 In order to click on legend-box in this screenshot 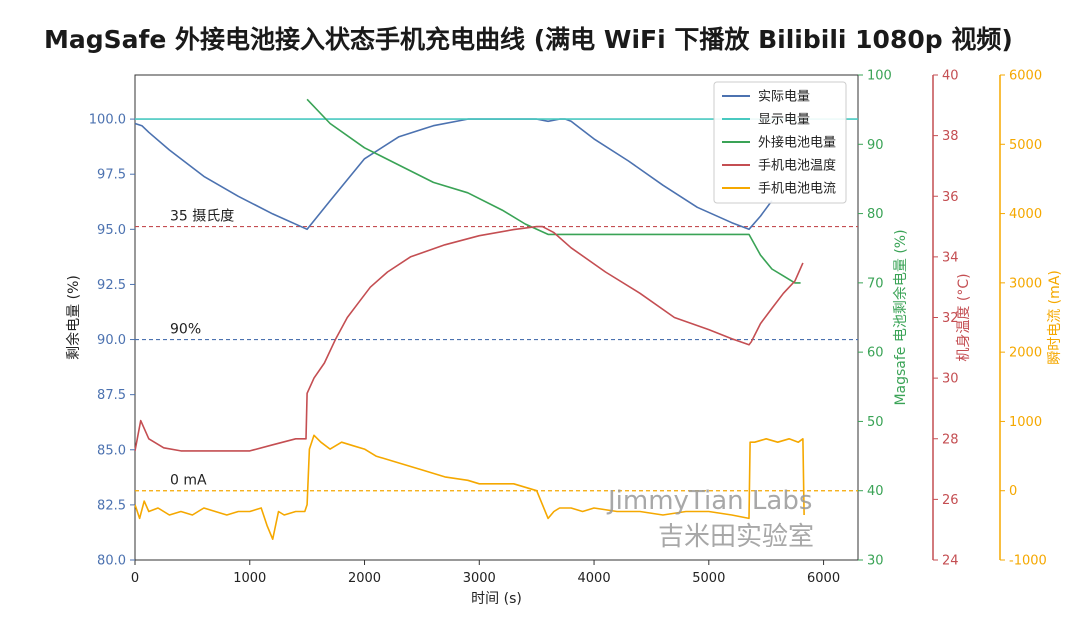, I will do `click(780, 142)`.